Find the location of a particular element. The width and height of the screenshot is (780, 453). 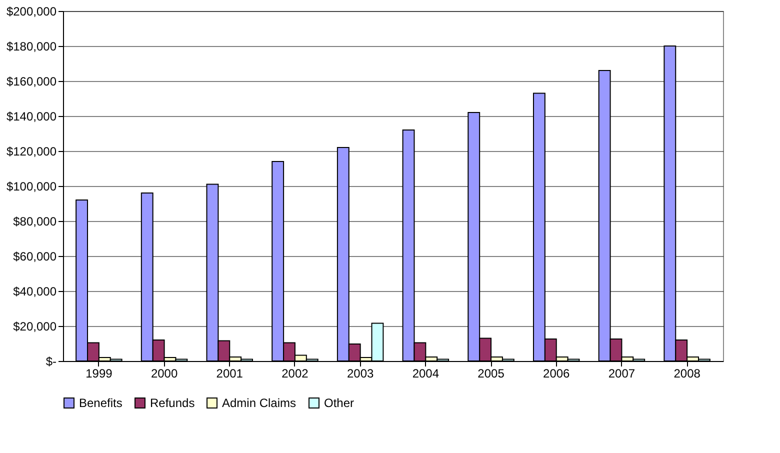

y-tick-label: $120,000 is located at coordinates (31, 151).